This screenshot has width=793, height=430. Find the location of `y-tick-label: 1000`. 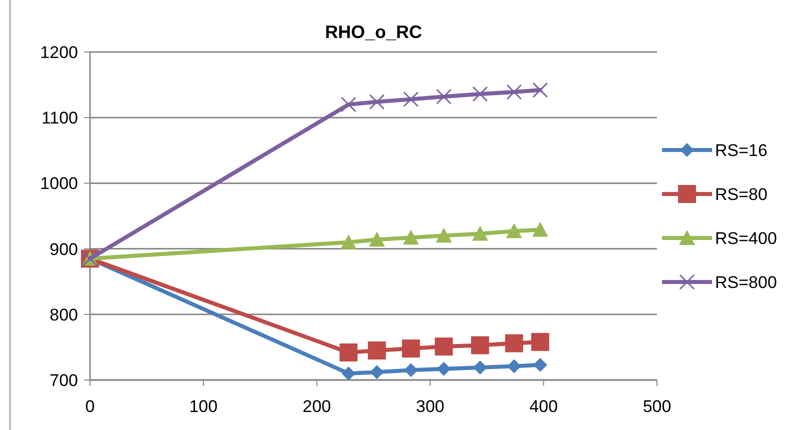

y-tick-label: 1000 is located at coordinates (59, 184).